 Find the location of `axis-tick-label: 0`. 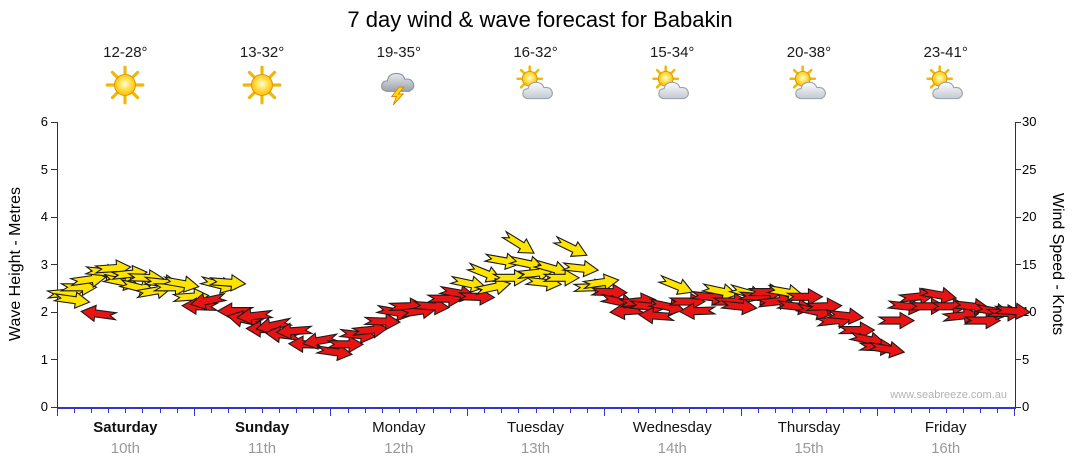

axis-tick-label: 0 is located at coordinates (1026, 406).